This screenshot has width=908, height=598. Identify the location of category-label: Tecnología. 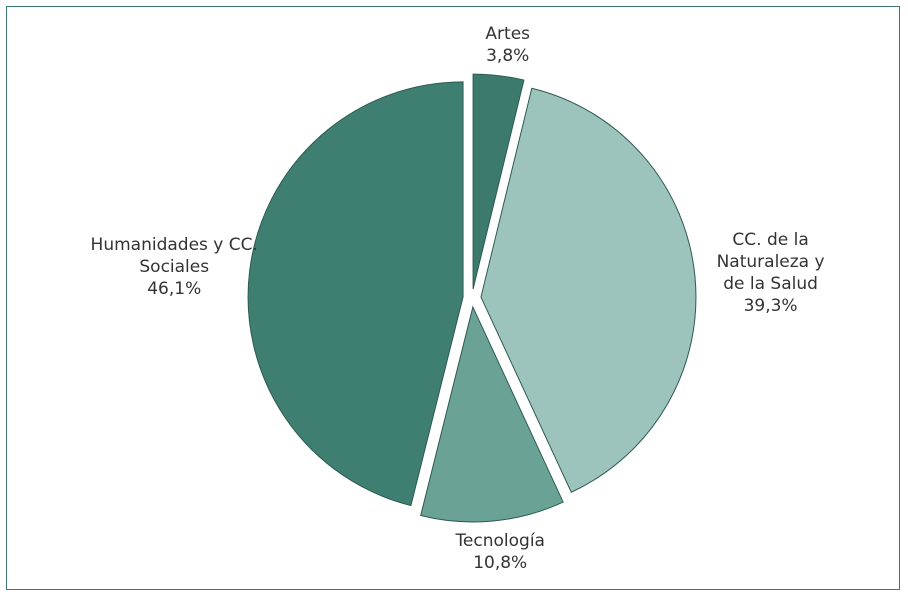
(500, 540).